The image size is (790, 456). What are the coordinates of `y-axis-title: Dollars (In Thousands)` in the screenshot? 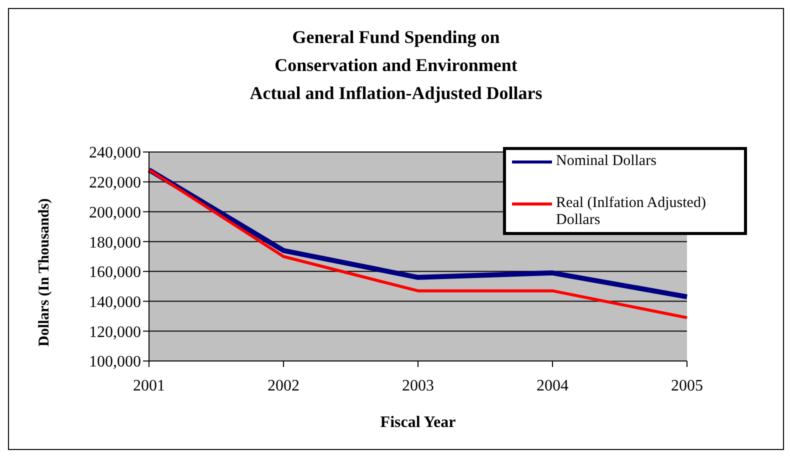 It's located at (44, 272).